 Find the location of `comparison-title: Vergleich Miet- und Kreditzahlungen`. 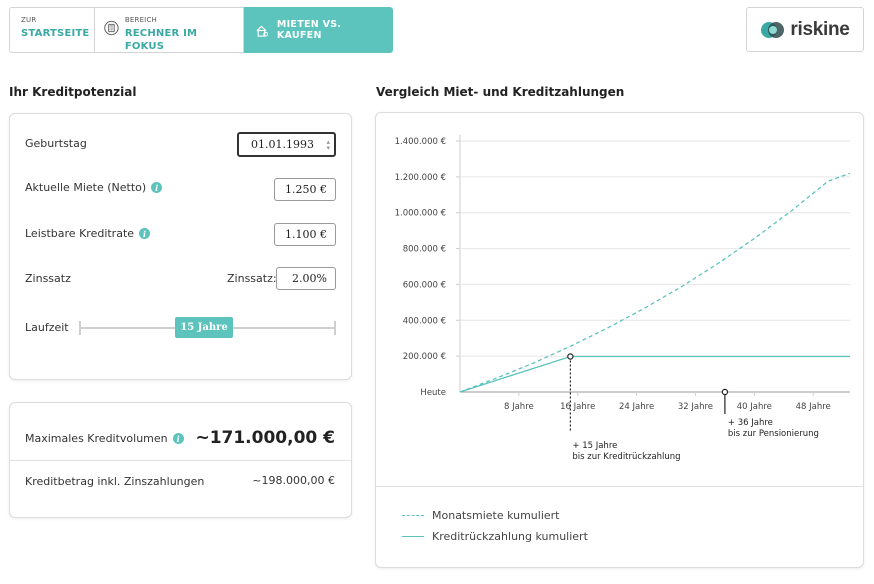

comparison-title: Vergleich Miet- und Kreditzahlungen is located at coordinates (500, 92).